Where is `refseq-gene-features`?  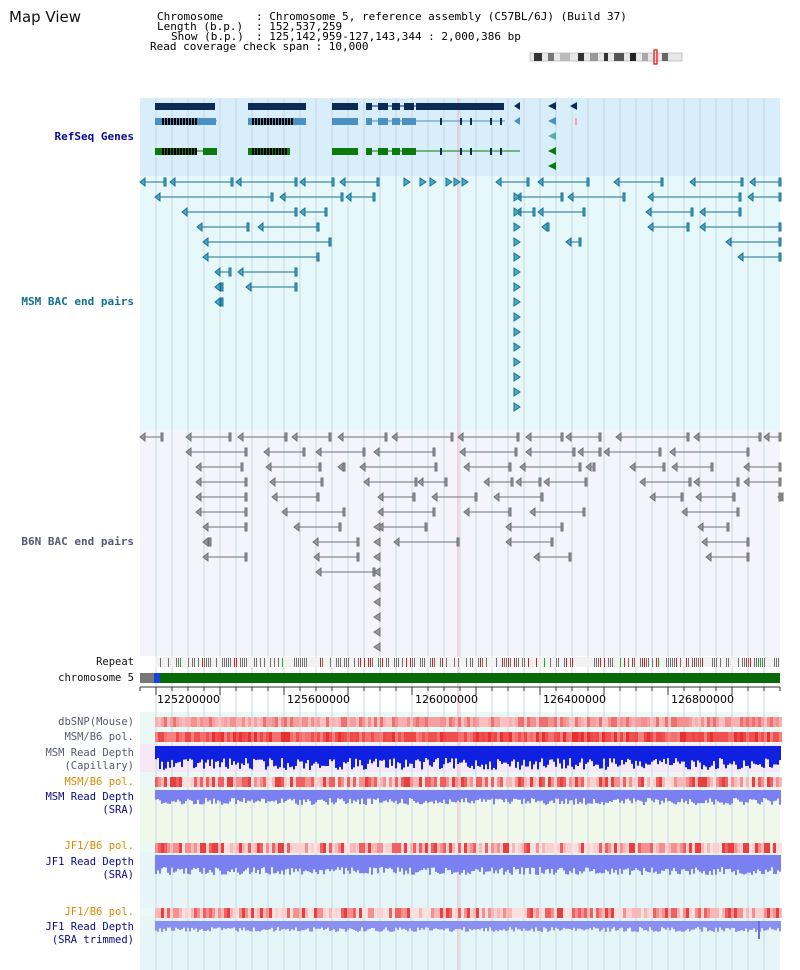 refseq-gene-features is located at coordinates (366, 136).